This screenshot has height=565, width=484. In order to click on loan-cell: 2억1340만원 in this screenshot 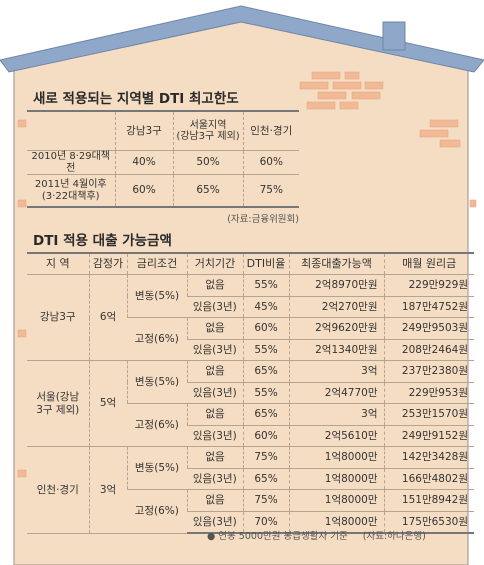, I will do `click(336, 350)`.